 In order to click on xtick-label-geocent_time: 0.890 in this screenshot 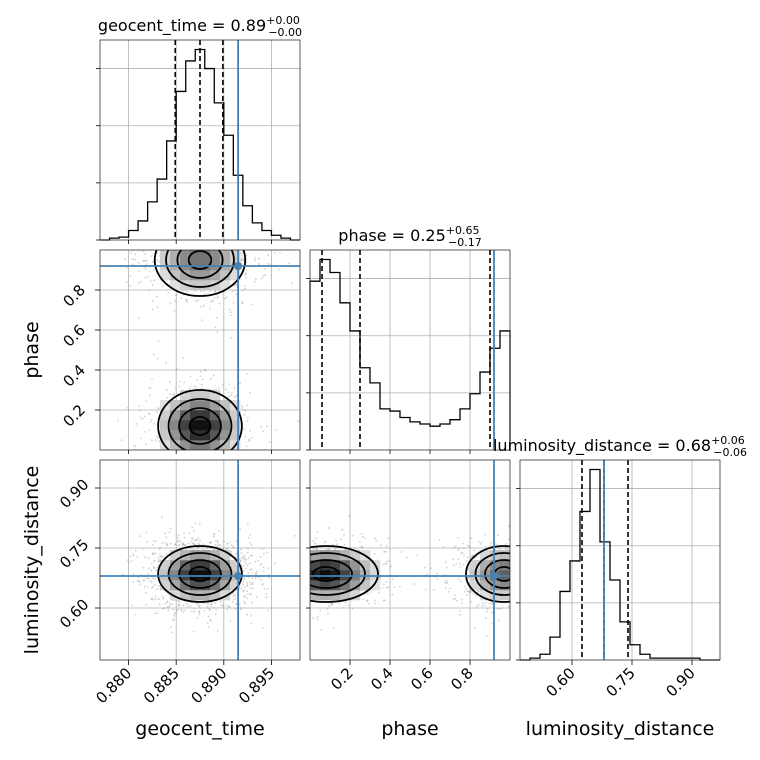, I will do `click(209, 685)`.